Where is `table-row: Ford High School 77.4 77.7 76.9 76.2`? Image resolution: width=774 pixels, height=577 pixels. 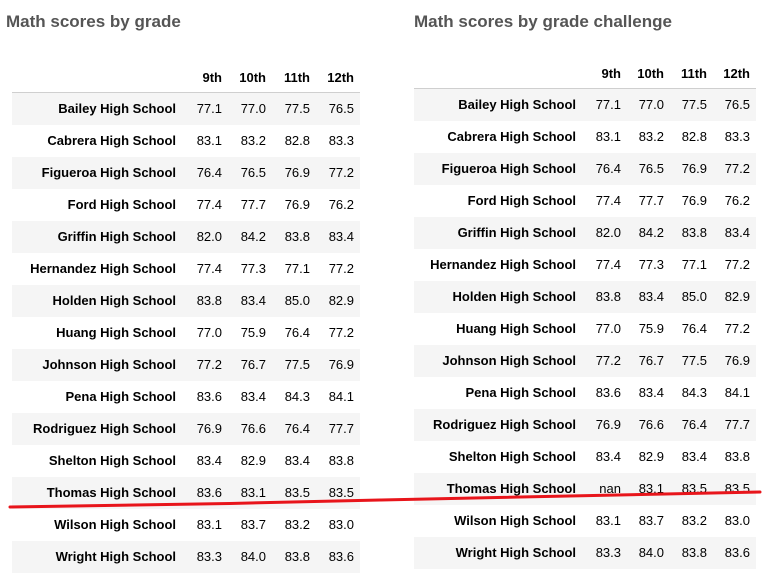
table-row: Ford High School 77.4 77.7 76.9 76.2 is located at coordinates (585, 201).